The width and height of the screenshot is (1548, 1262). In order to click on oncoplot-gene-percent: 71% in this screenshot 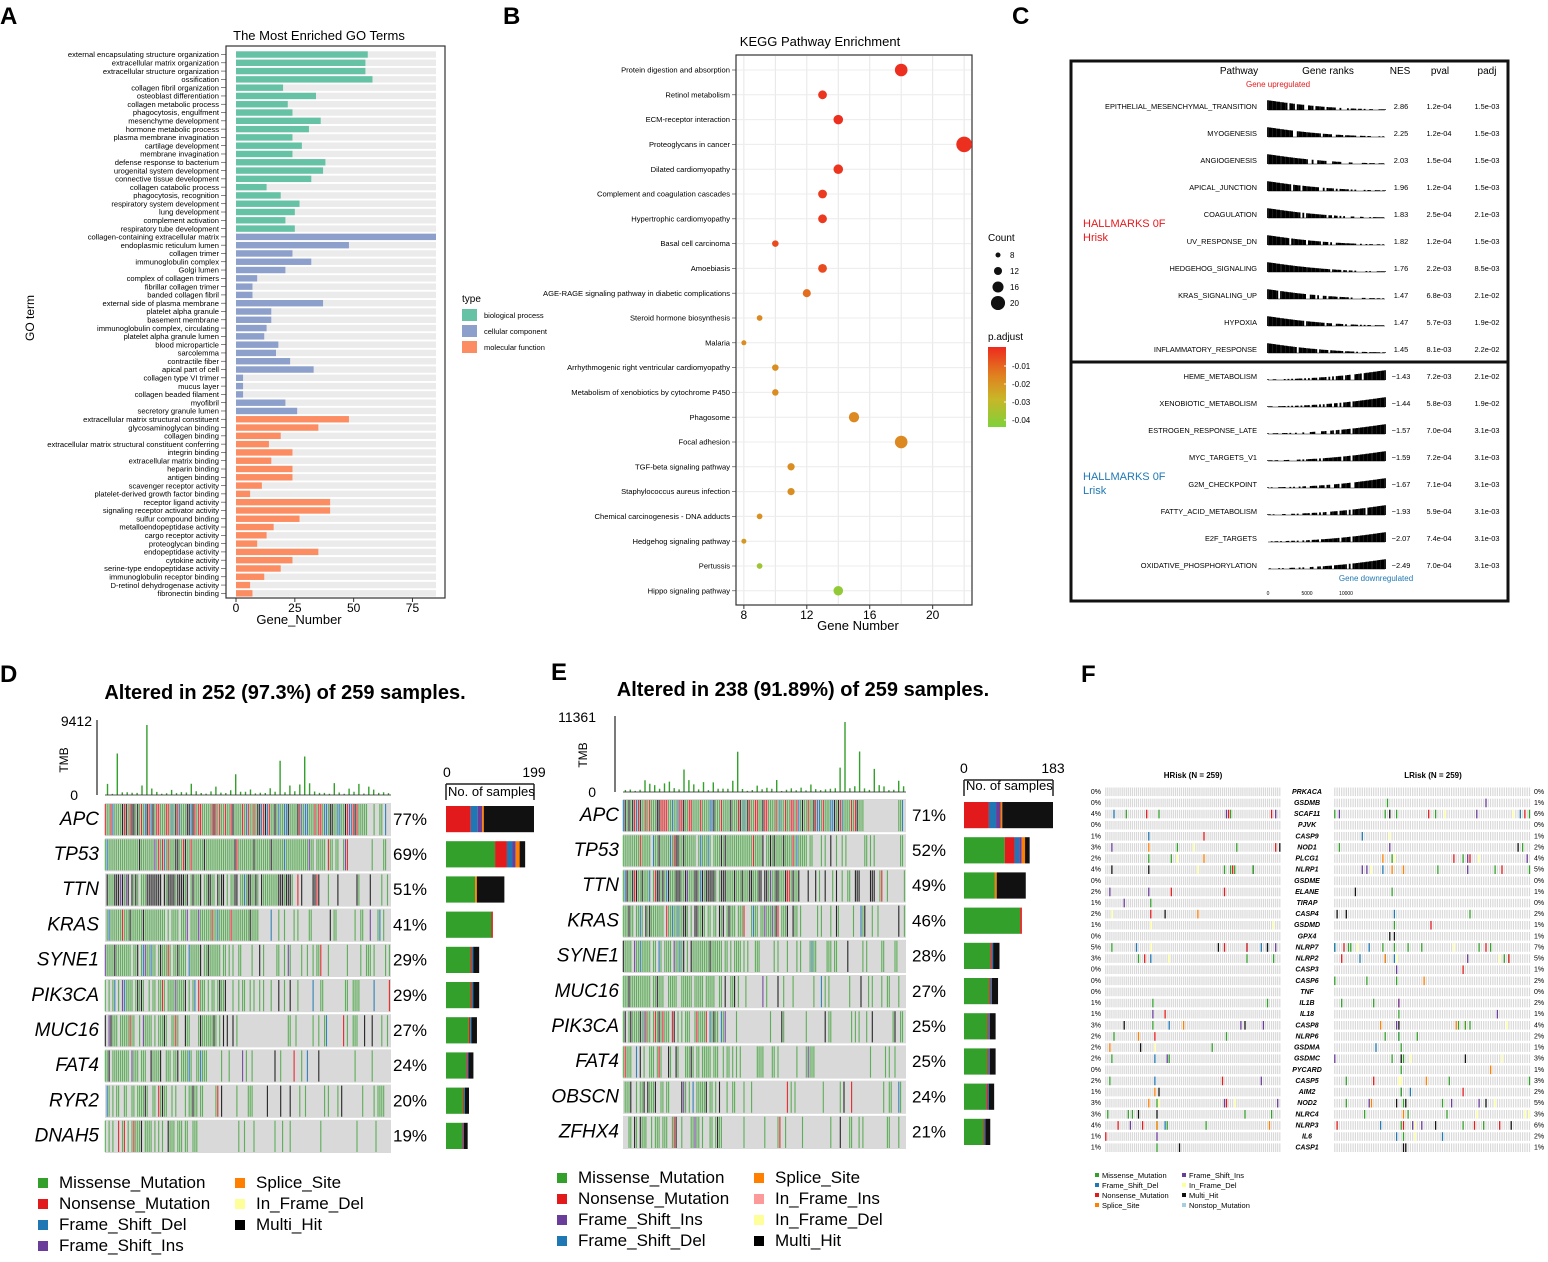, I will do `click(929, 815)`.